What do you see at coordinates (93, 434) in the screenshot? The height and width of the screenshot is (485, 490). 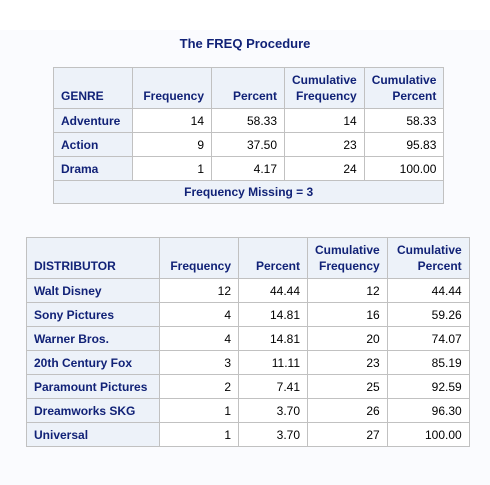 I see `row-label: Universal` at bounding box center [93, 434].